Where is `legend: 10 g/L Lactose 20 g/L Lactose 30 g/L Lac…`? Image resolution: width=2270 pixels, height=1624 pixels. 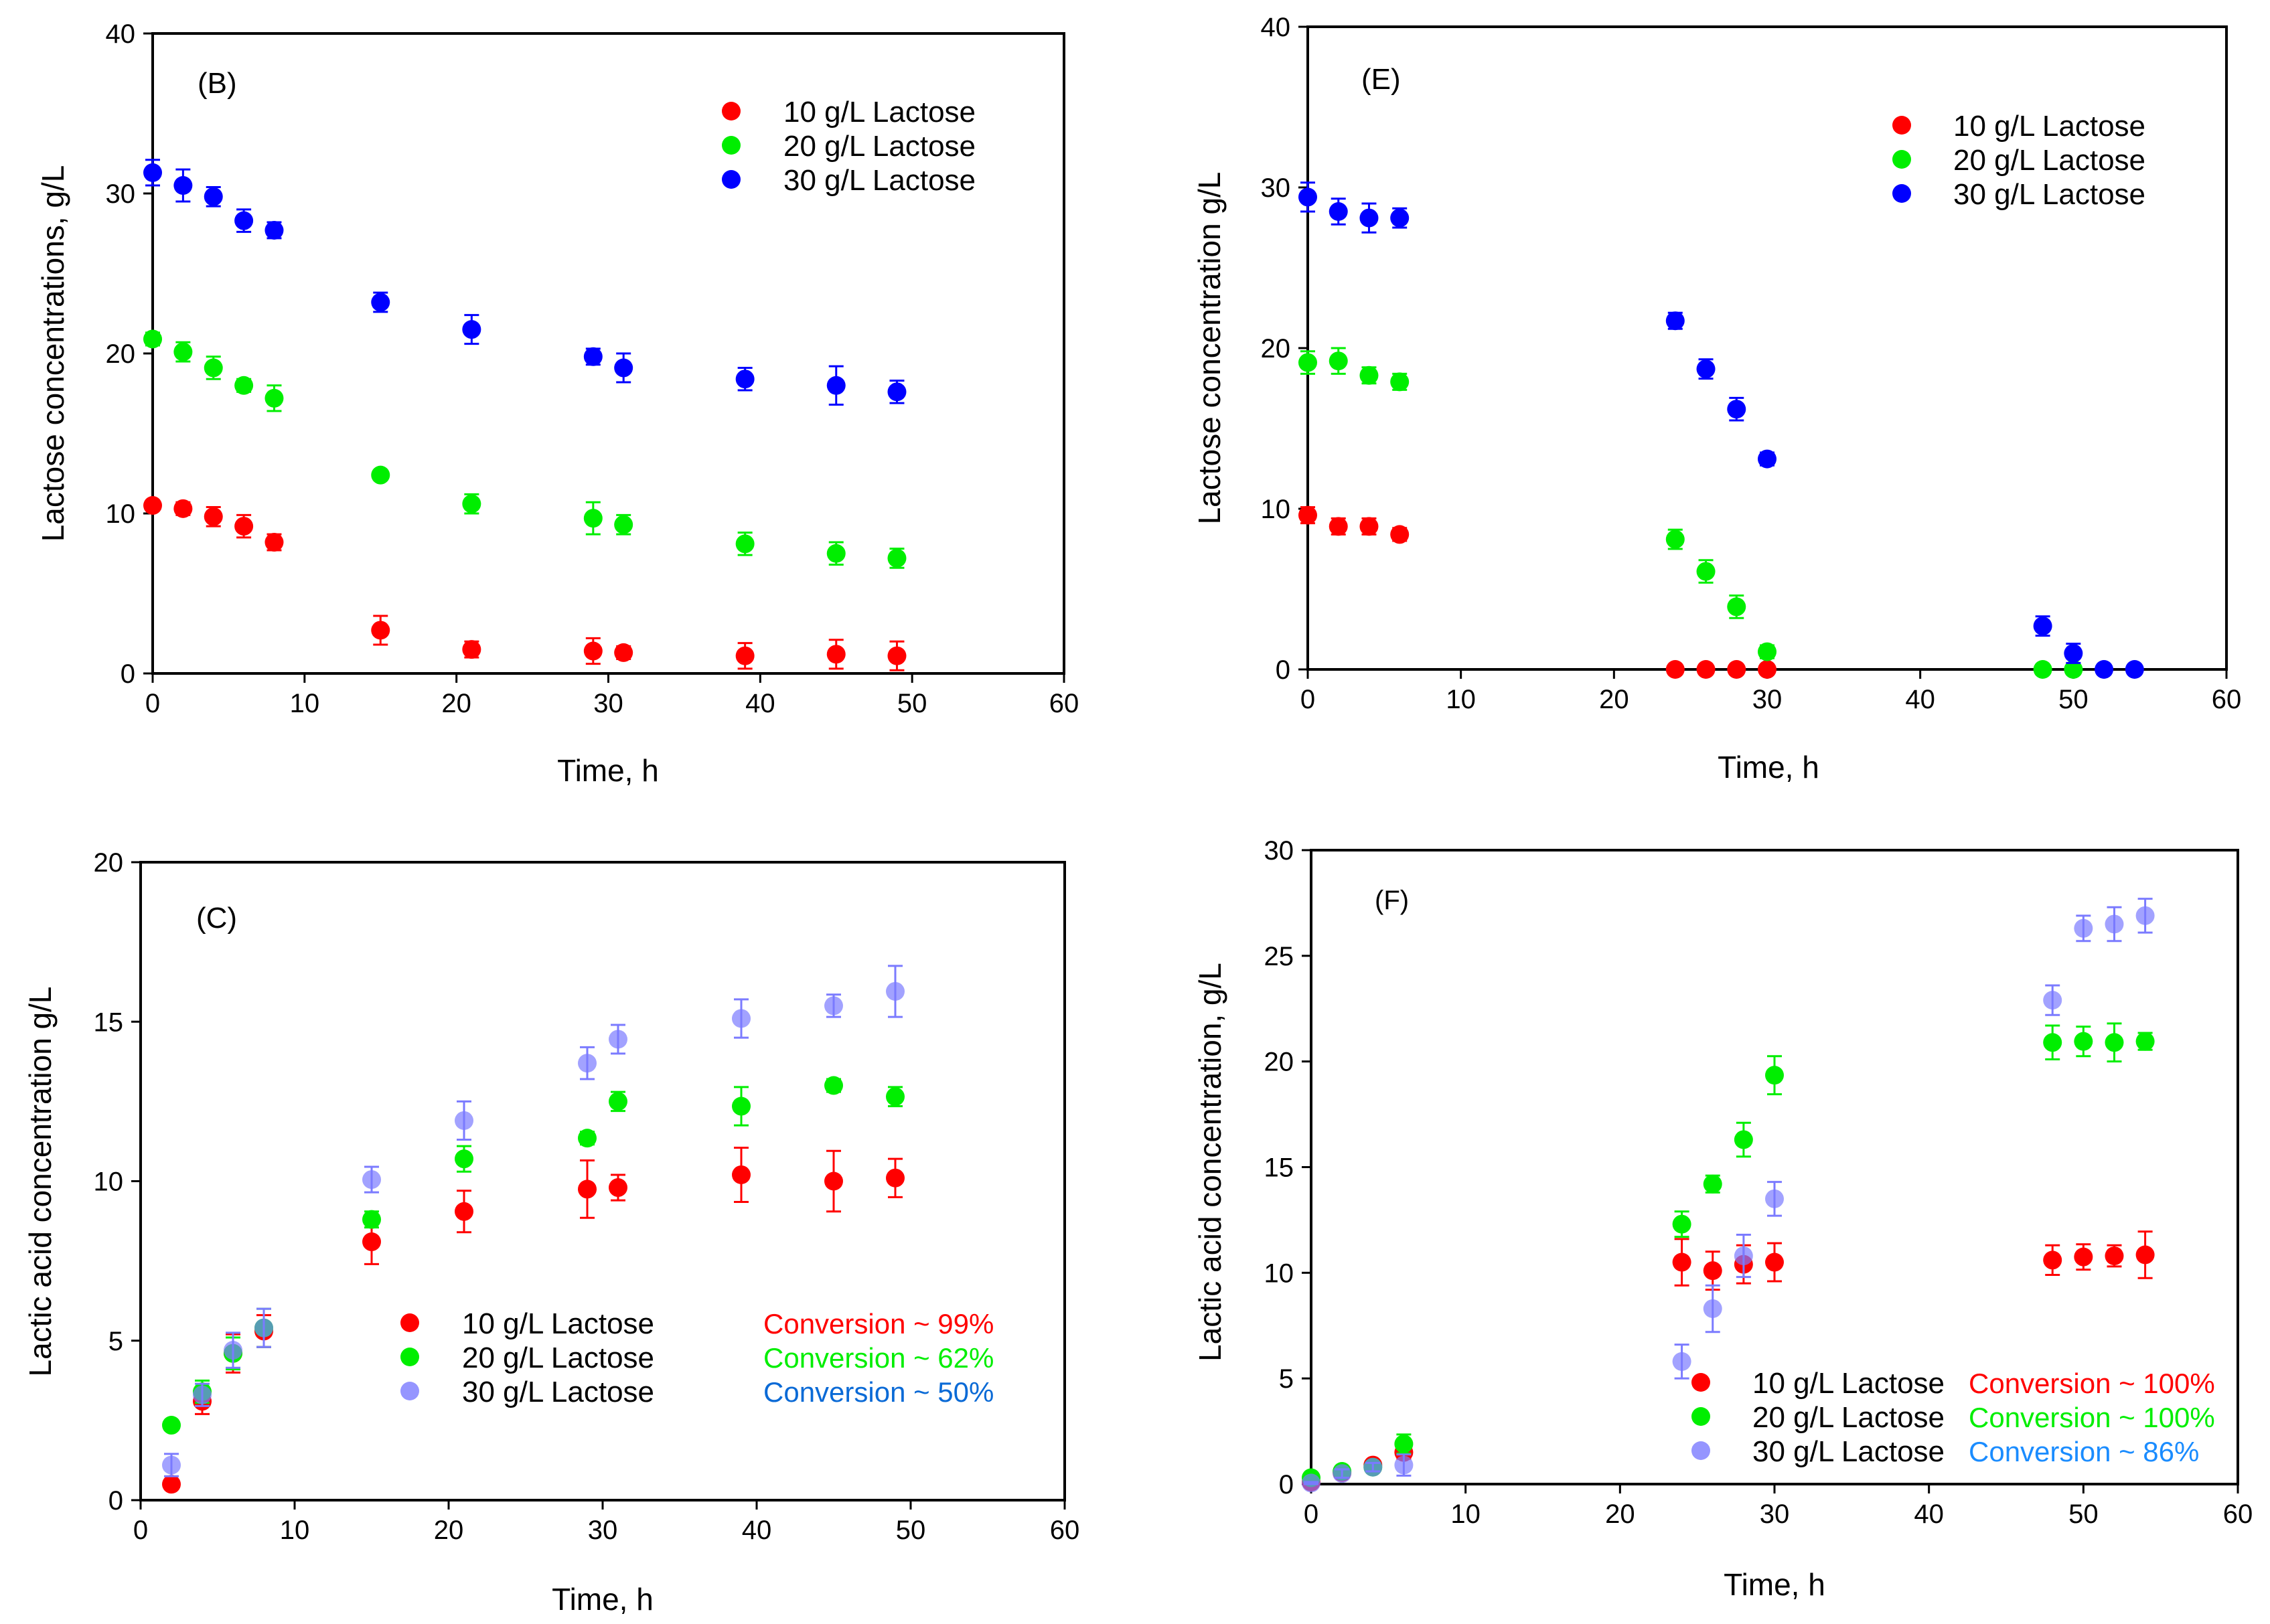 legend: 10 g/L Lactose 20 g/L Lactose 30 g/L Lac… is located at coordinates (849, 147).